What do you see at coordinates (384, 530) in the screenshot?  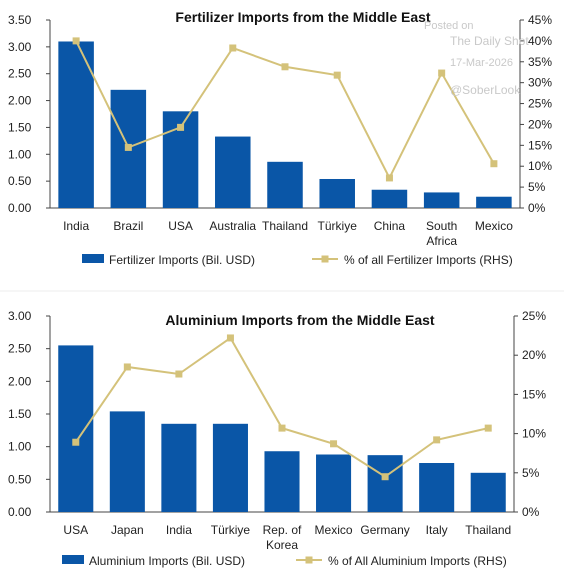 I see `category-label: Germany` at bounding box center [384, 530].